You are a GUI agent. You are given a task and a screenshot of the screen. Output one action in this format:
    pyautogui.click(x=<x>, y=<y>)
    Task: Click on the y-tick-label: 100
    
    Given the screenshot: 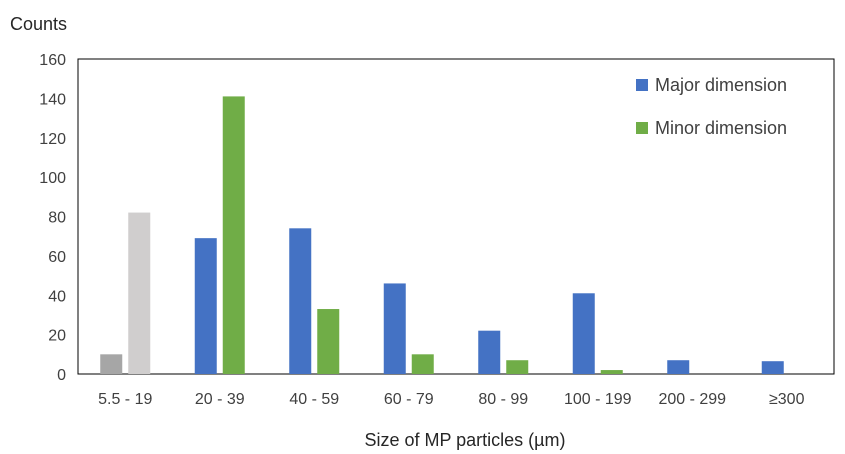 What is the action you would take?
    pyautogui.click(x=52, y=178)
    